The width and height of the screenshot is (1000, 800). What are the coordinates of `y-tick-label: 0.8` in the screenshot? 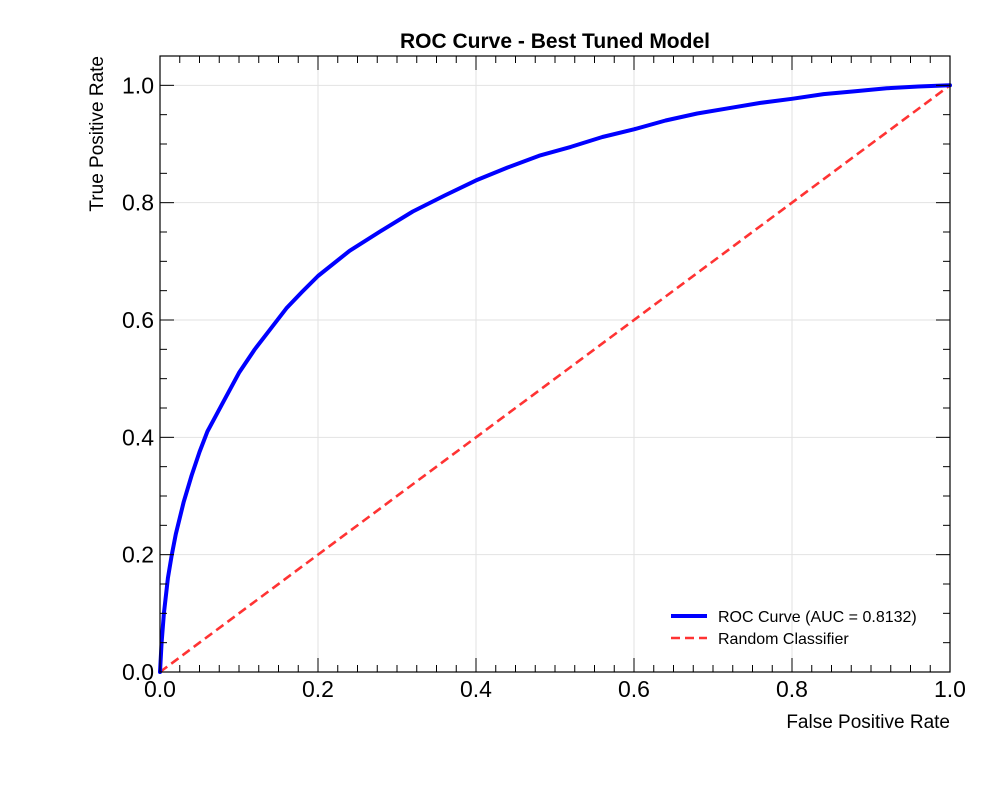 It's located at (138, 203).